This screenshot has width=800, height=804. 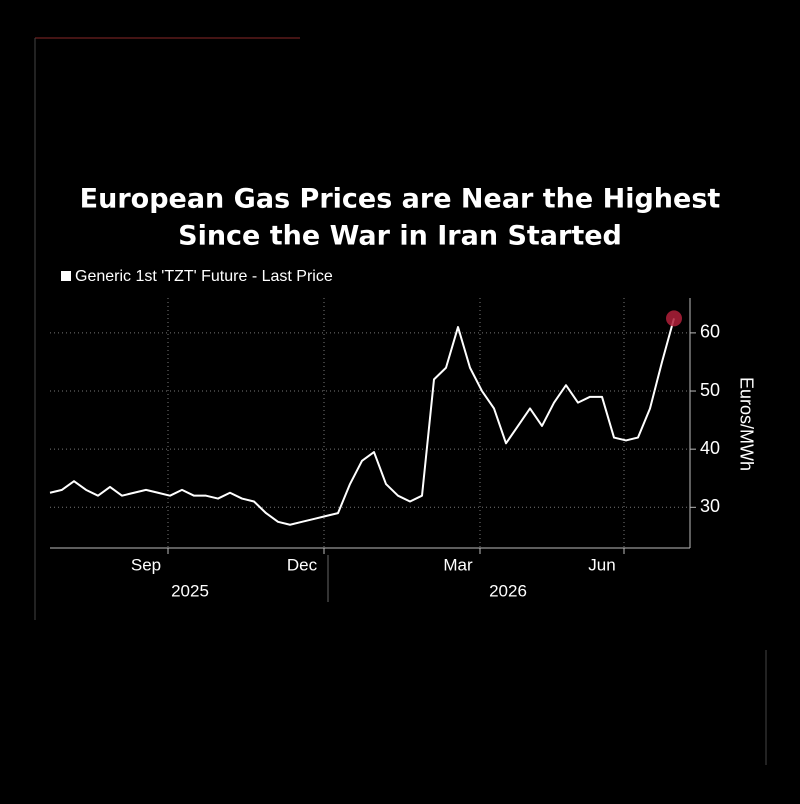 I want to click on last-point, so click(x=674, y=318).